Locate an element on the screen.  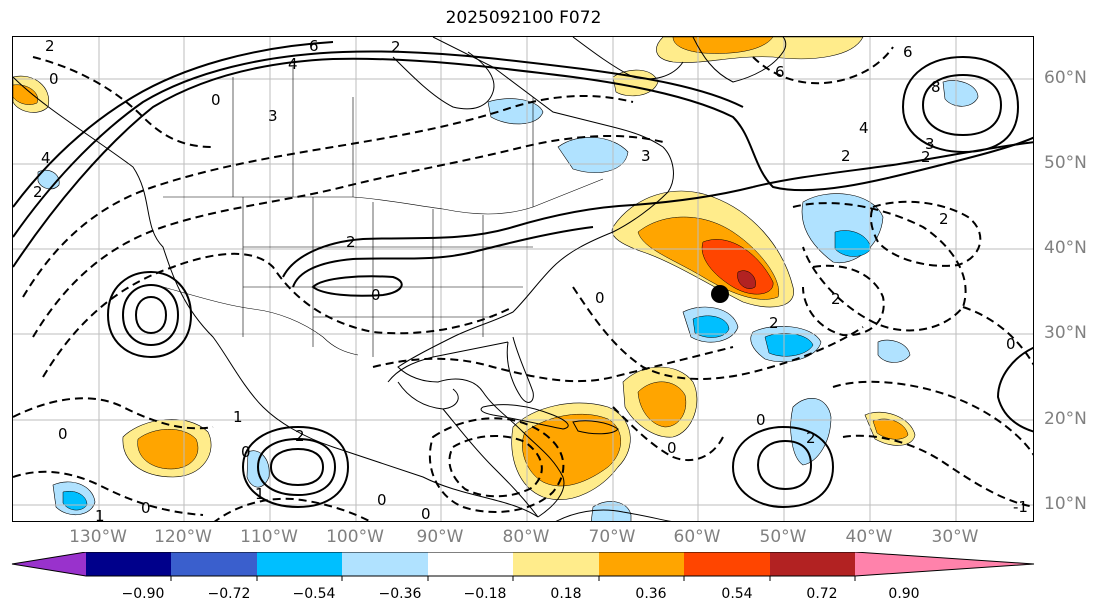
colorbar-outline is located at coordinates (523, 564).